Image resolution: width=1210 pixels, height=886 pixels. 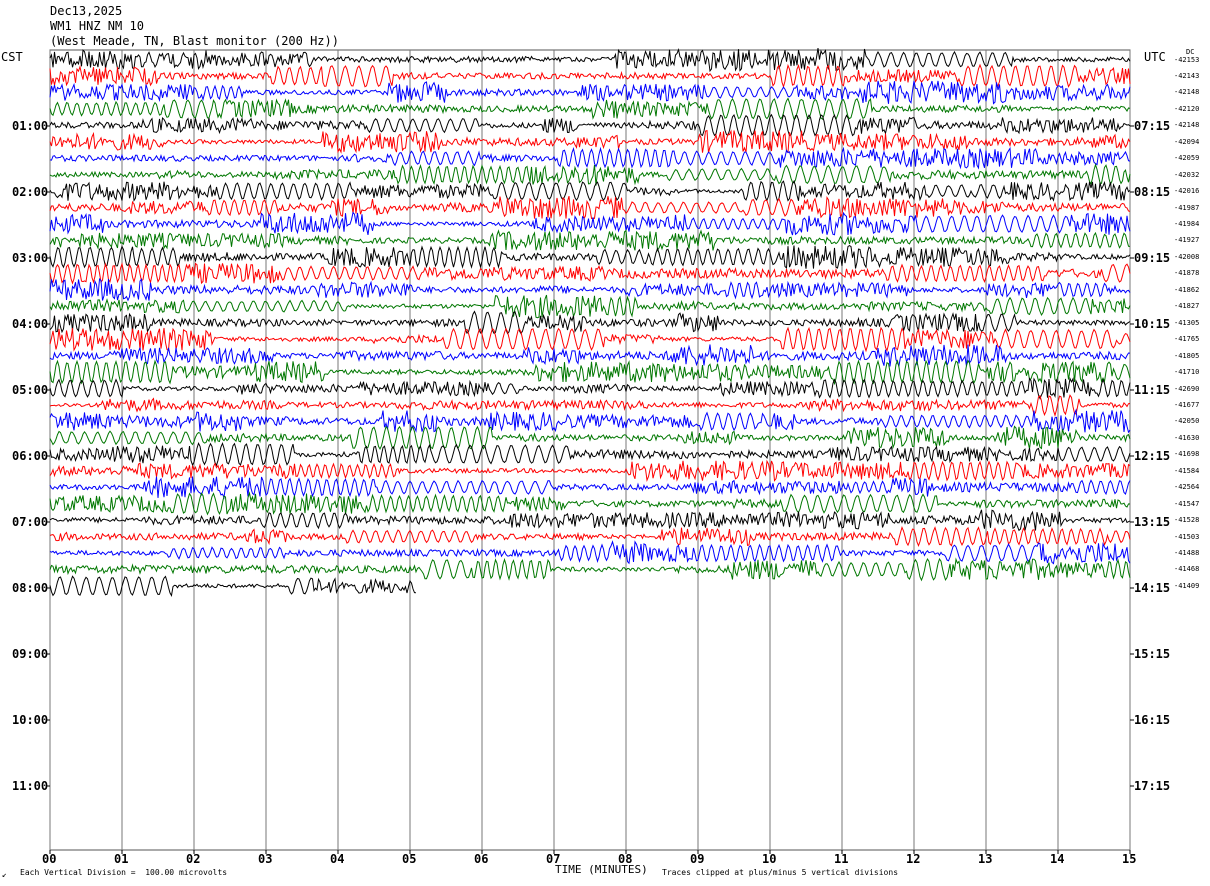 What do you see at coordinates (1152, 786) in the screenshot?
I see `y-tick-label-right-10: 17:15` at bounding box center [1152, 786].